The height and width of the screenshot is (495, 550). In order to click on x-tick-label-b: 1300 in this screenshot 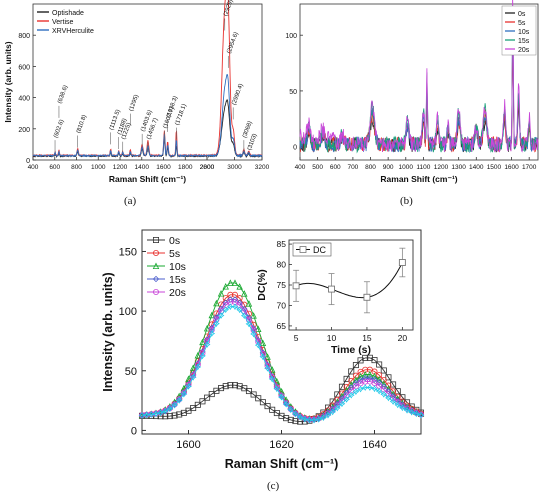, I will do `click(458, 167)`.